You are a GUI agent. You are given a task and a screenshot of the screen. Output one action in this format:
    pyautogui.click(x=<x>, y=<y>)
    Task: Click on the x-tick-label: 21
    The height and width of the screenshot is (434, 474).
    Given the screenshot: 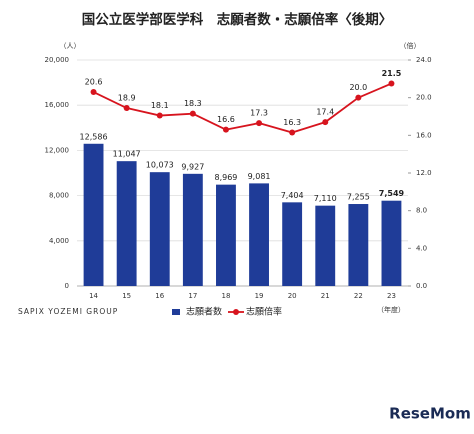 What is the action you would take?
    pyautogui.click(x=325, y=296)
    